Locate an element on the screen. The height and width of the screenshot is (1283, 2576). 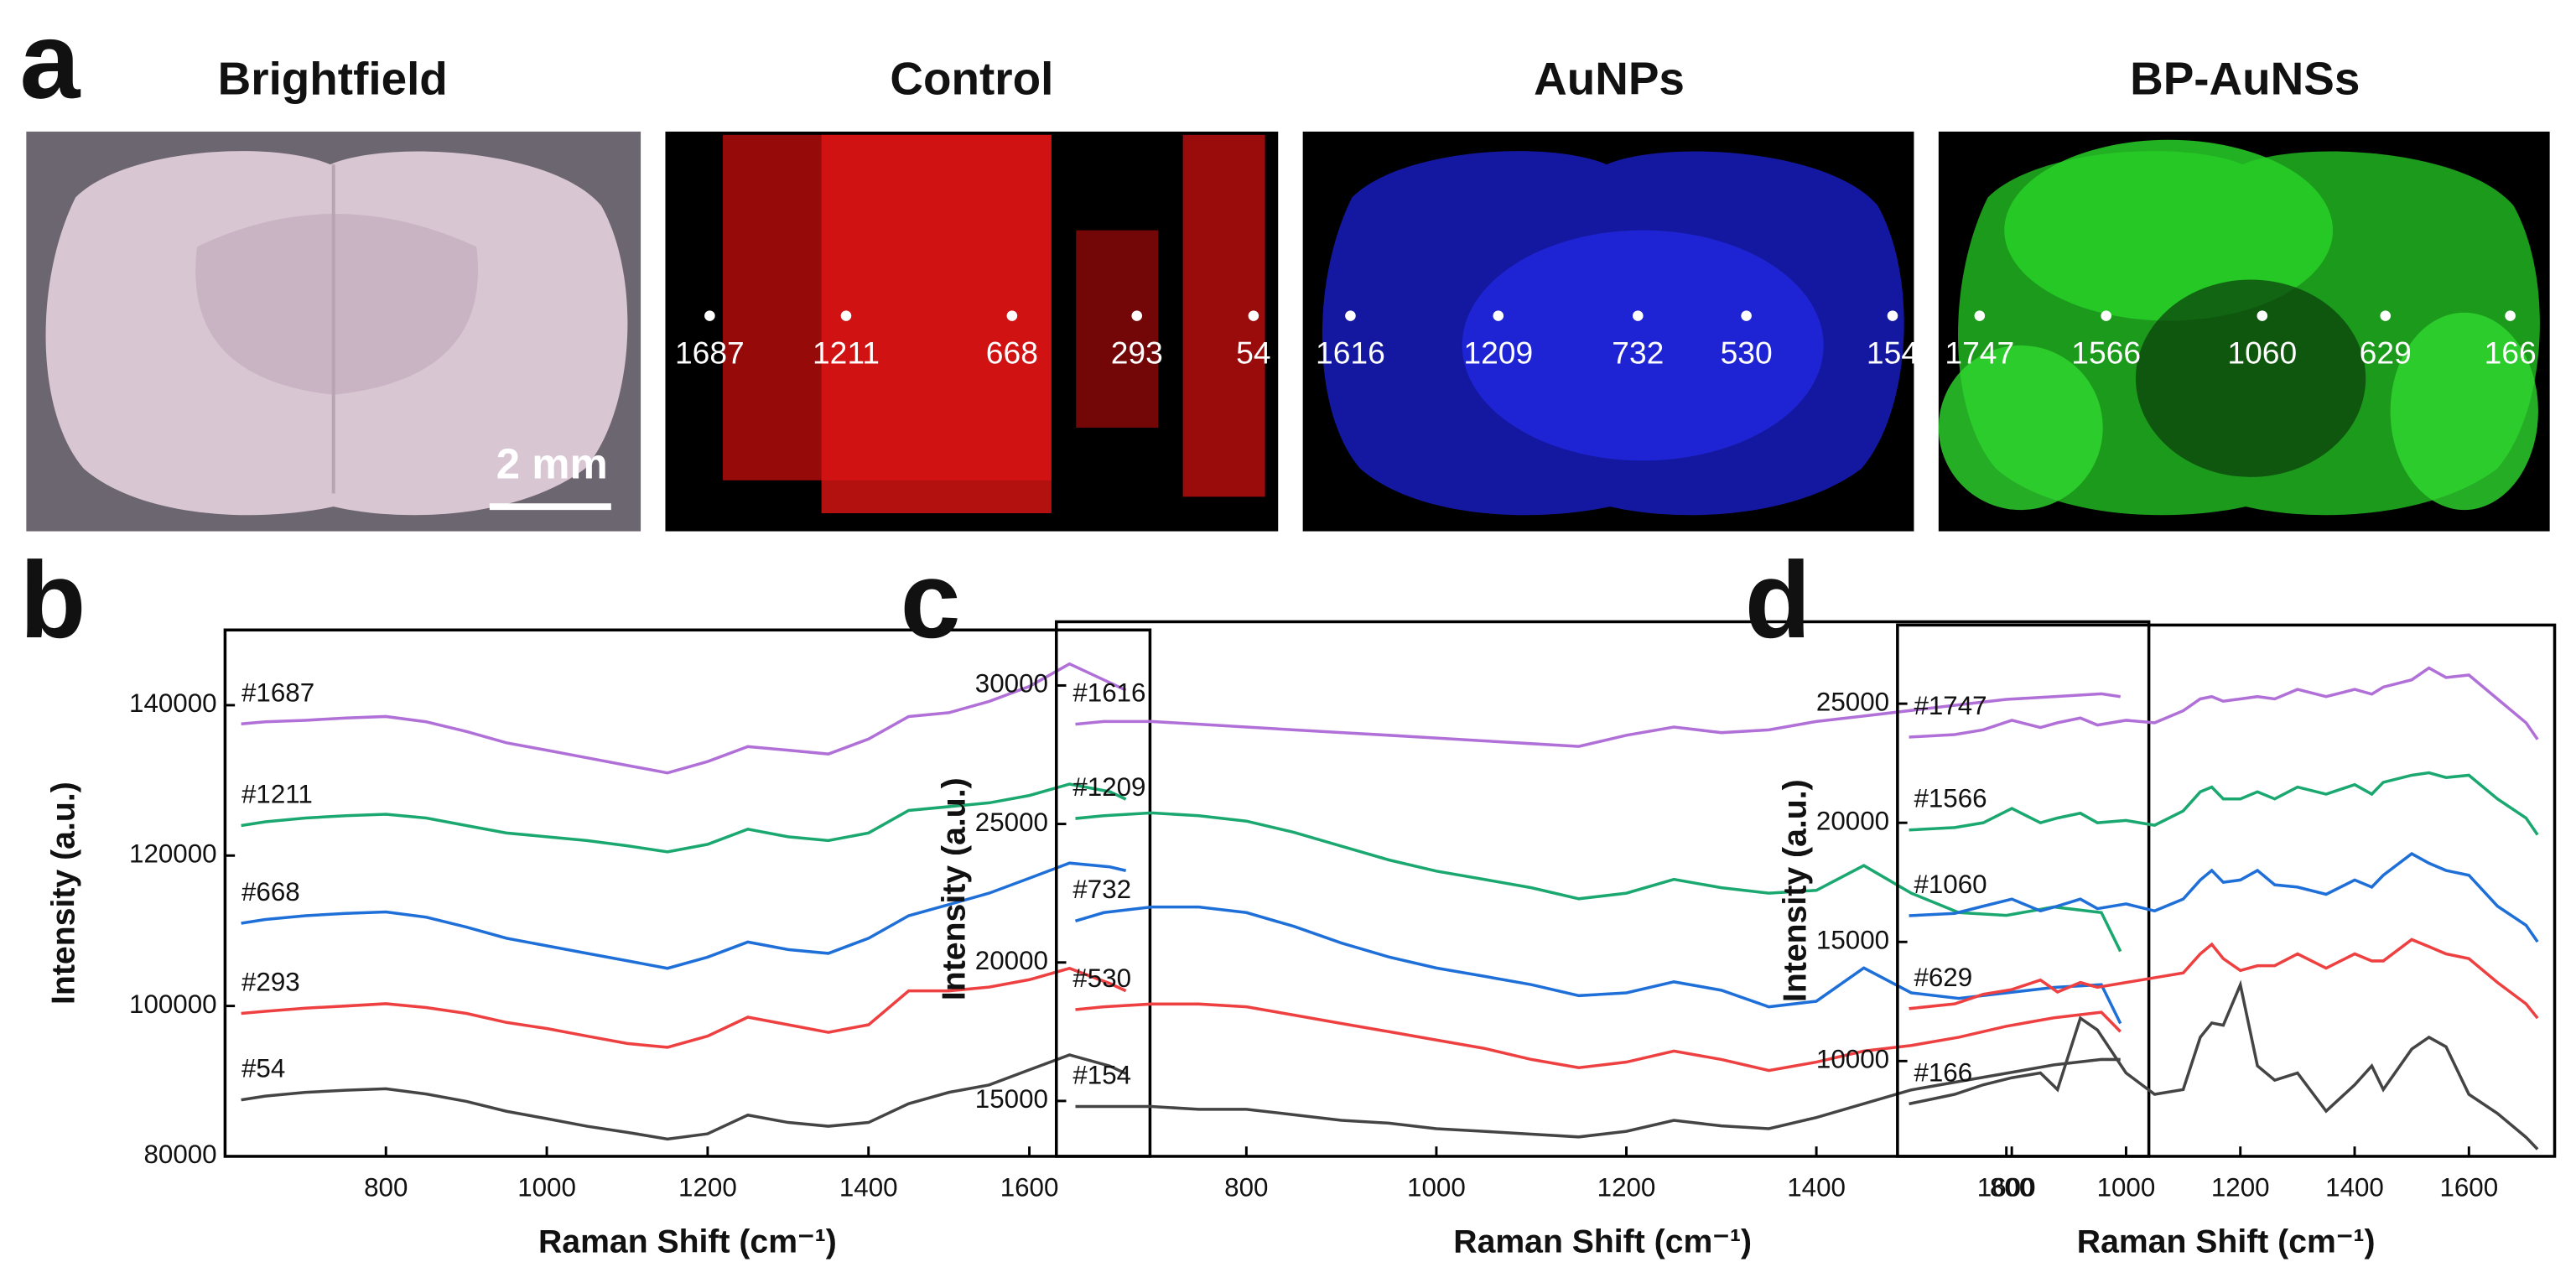
spot-label: 293 is located at coordinates (1137, 353).